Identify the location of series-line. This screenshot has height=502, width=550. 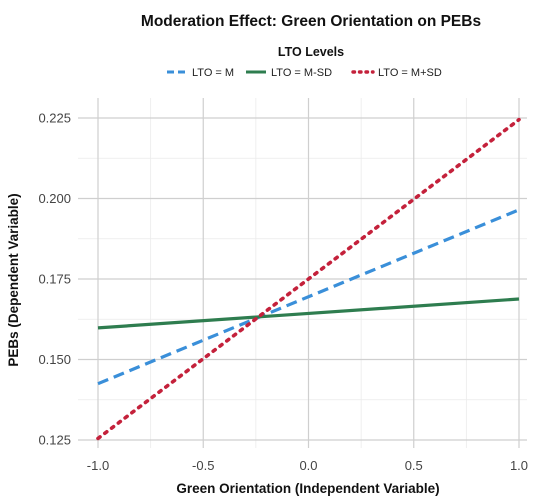
(308, 313).